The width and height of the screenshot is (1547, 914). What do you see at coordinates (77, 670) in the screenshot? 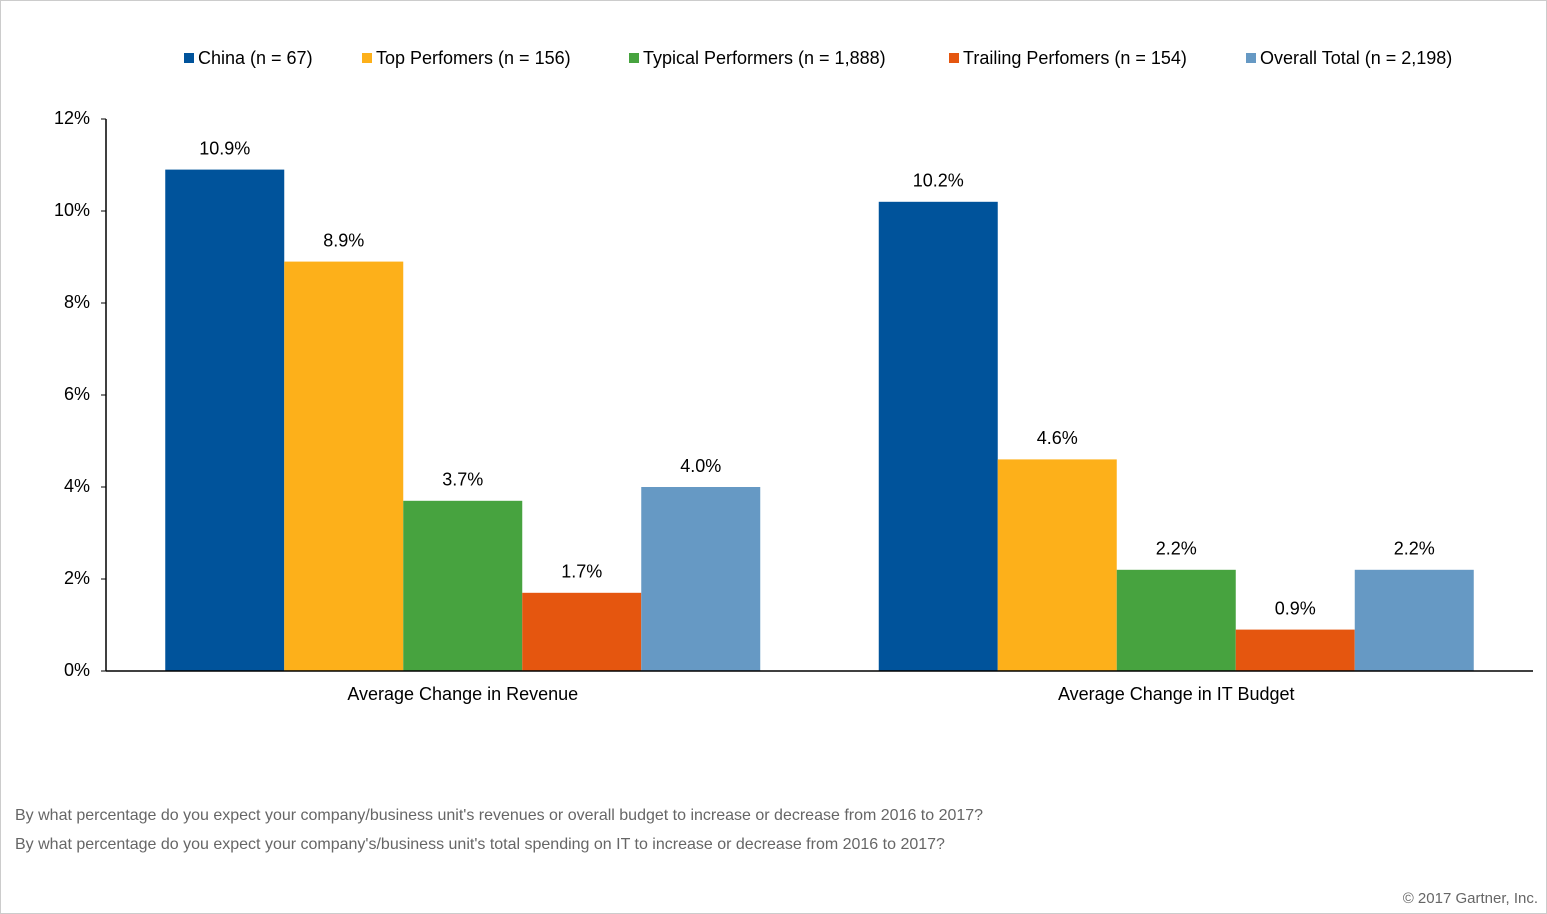
I see `y-tick-label: 0%` at bounding box center [77, 670].